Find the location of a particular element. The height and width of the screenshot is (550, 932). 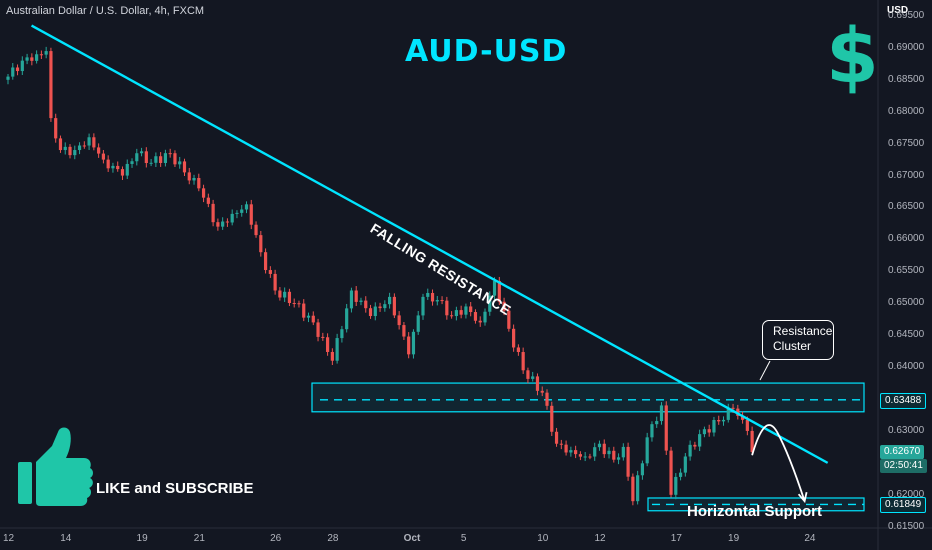

resistance-zone is located at coordinates (588, 397).